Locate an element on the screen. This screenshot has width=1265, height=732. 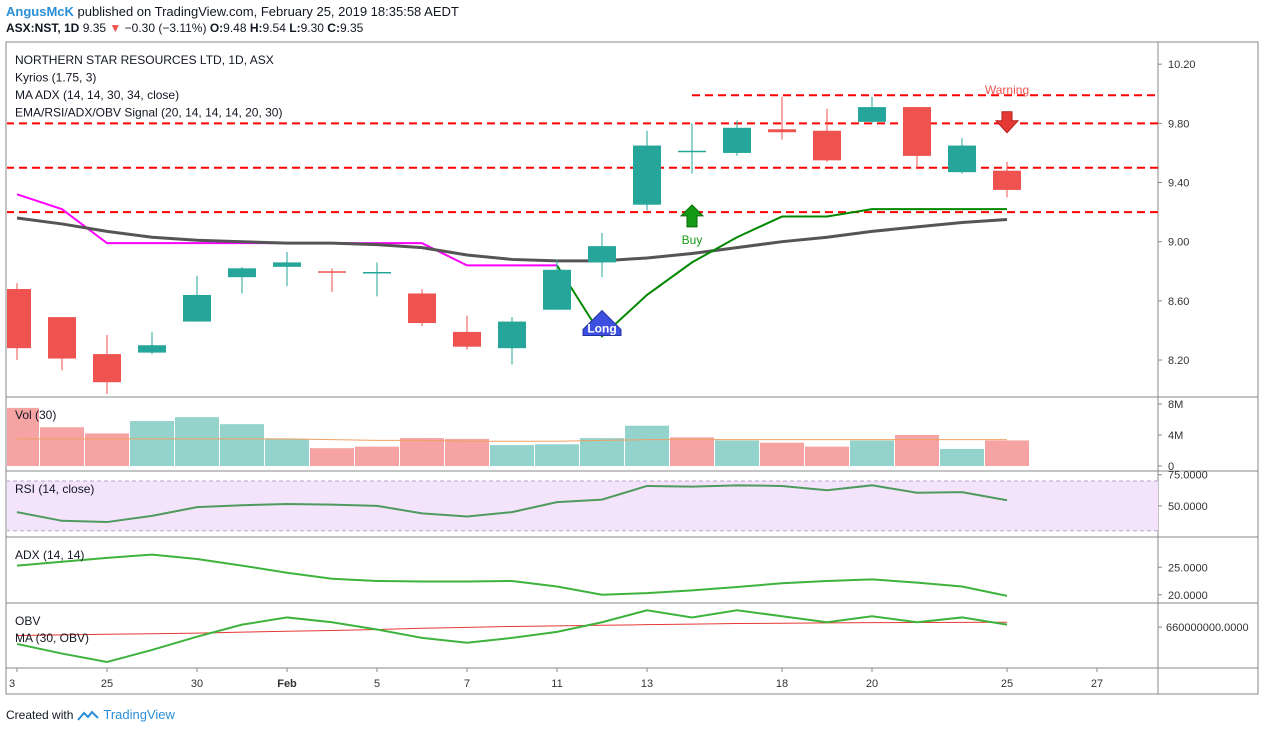
time-tick-label: 18 is located at coordinates (782, 684).